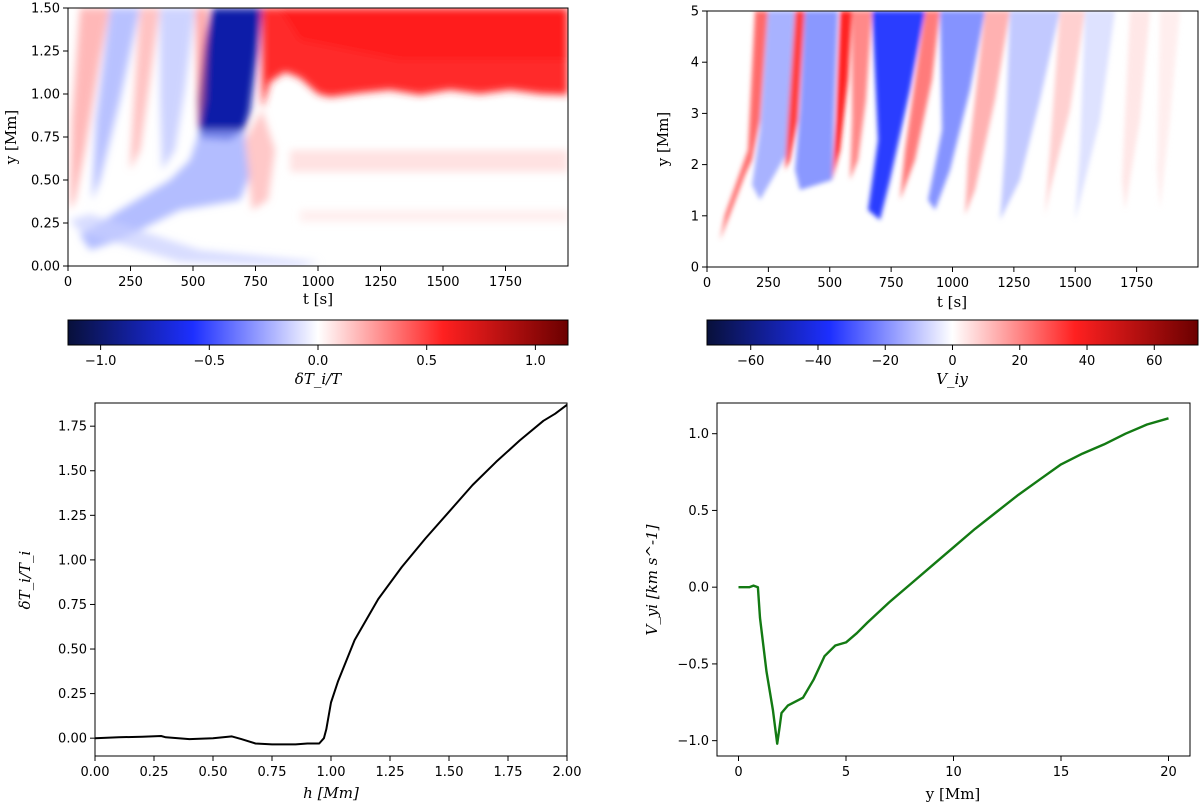  I want to click on velocity-heatmap-xtick-label: 250, so click(768, 283).